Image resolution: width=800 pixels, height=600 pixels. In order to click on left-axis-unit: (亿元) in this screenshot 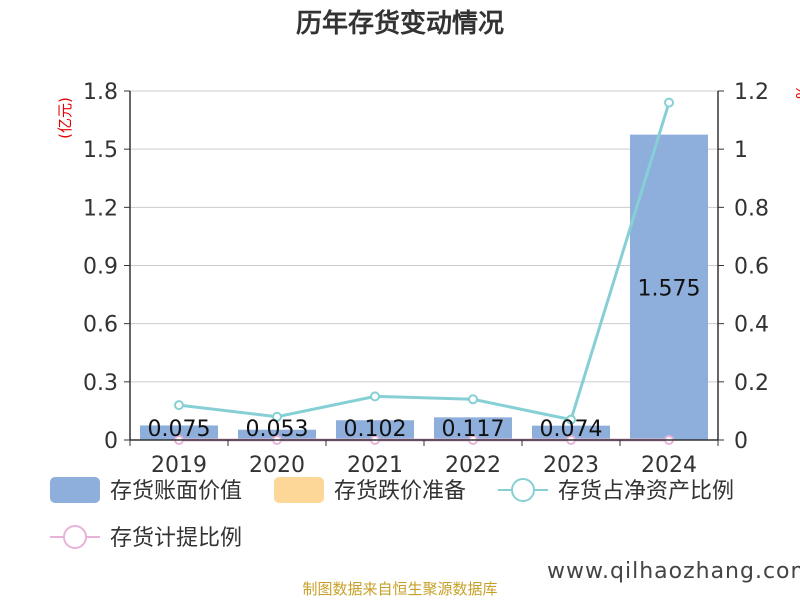, I will do `click(65, 118)`.